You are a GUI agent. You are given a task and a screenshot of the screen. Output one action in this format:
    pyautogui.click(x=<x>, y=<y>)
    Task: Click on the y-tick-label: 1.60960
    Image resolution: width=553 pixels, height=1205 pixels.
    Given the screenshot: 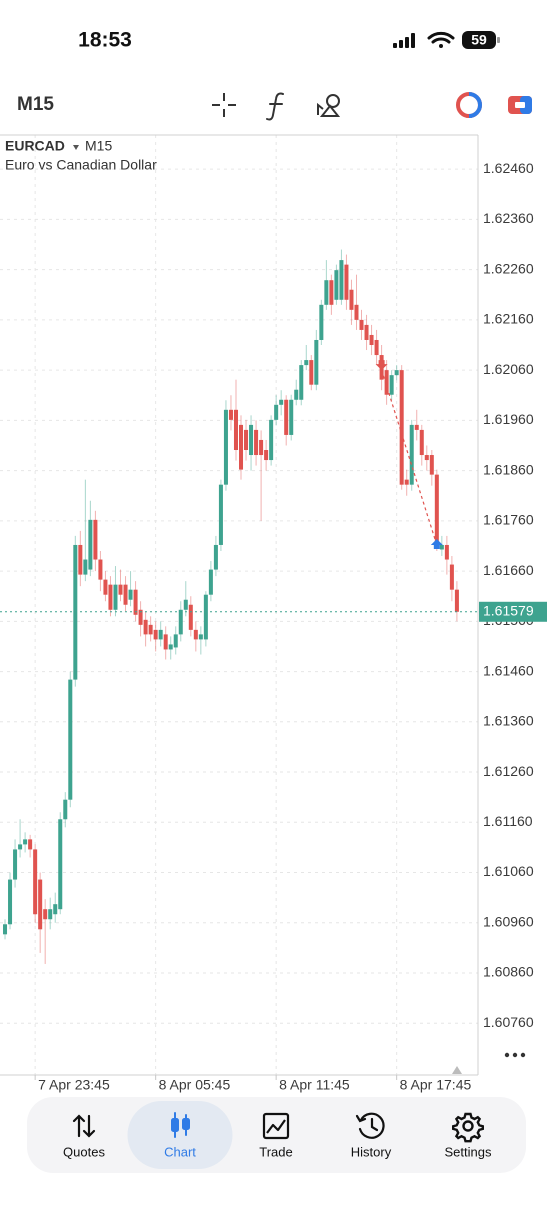 What is the action you would take?
    pyautogui.click(x=508, y=921)
    